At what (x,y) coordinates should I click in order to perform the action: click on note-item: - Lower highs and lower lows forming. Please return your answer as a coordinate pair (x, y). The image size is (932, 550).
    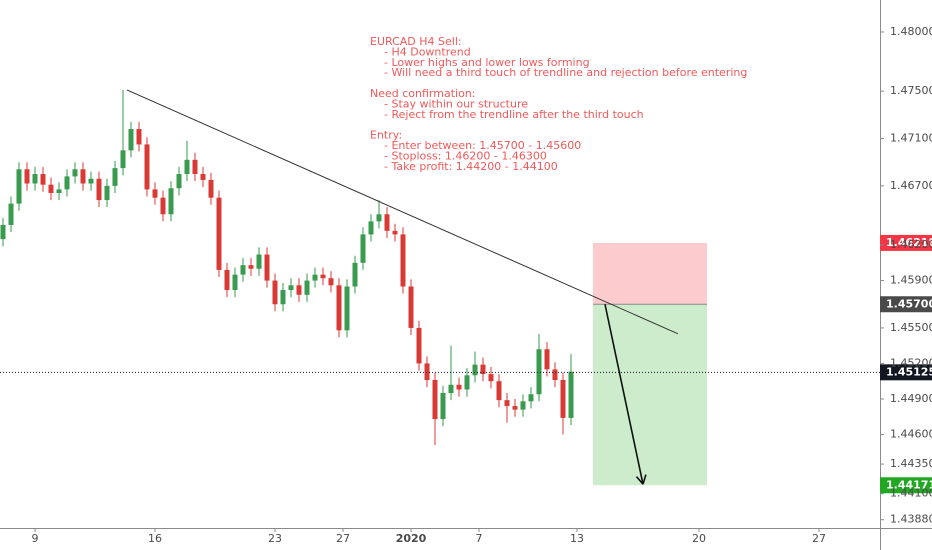
    Looking at the image, I should click on (487, 62).